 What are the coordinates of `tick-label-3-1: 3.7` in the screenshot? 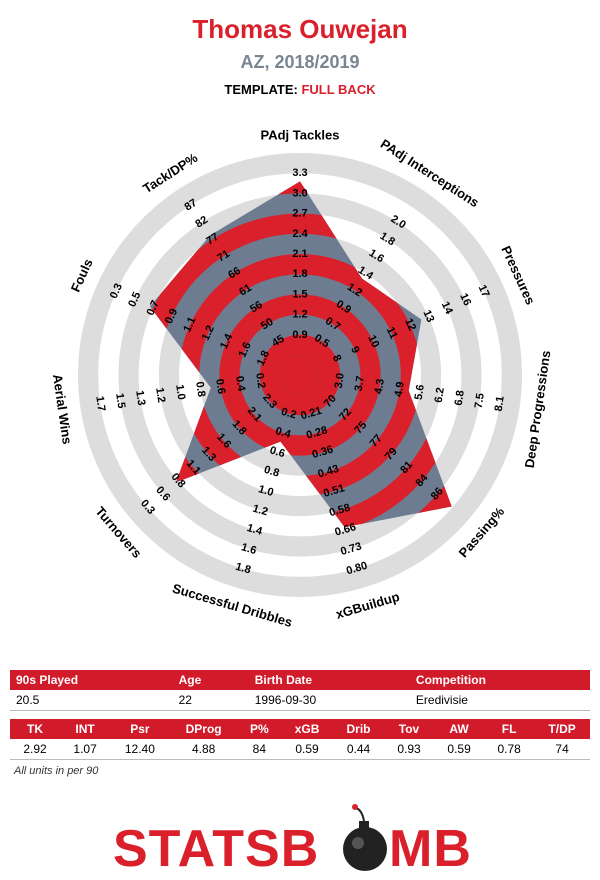 It's located at (360, 383).